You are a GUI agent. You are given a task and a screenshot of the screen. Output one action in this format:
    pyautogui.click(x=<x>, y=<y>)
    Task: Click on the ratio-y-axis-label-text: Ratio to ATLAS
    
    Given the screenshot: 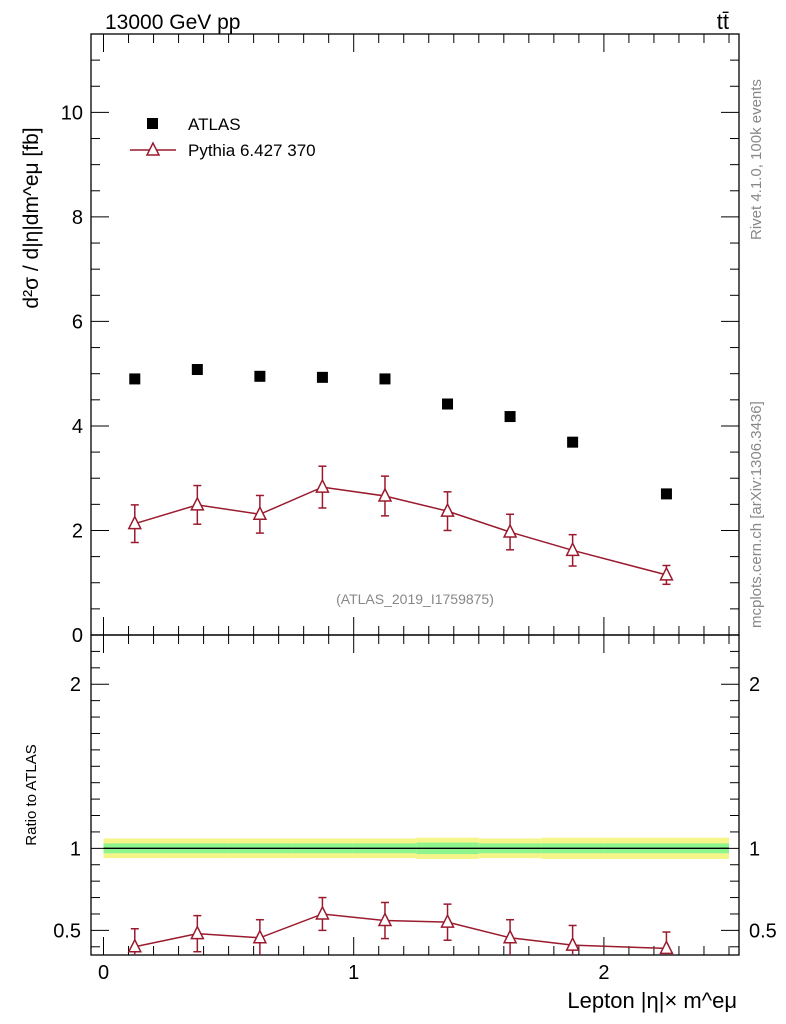 What is the action you would take?
    pyautogui.click(x=31, y=794)
    